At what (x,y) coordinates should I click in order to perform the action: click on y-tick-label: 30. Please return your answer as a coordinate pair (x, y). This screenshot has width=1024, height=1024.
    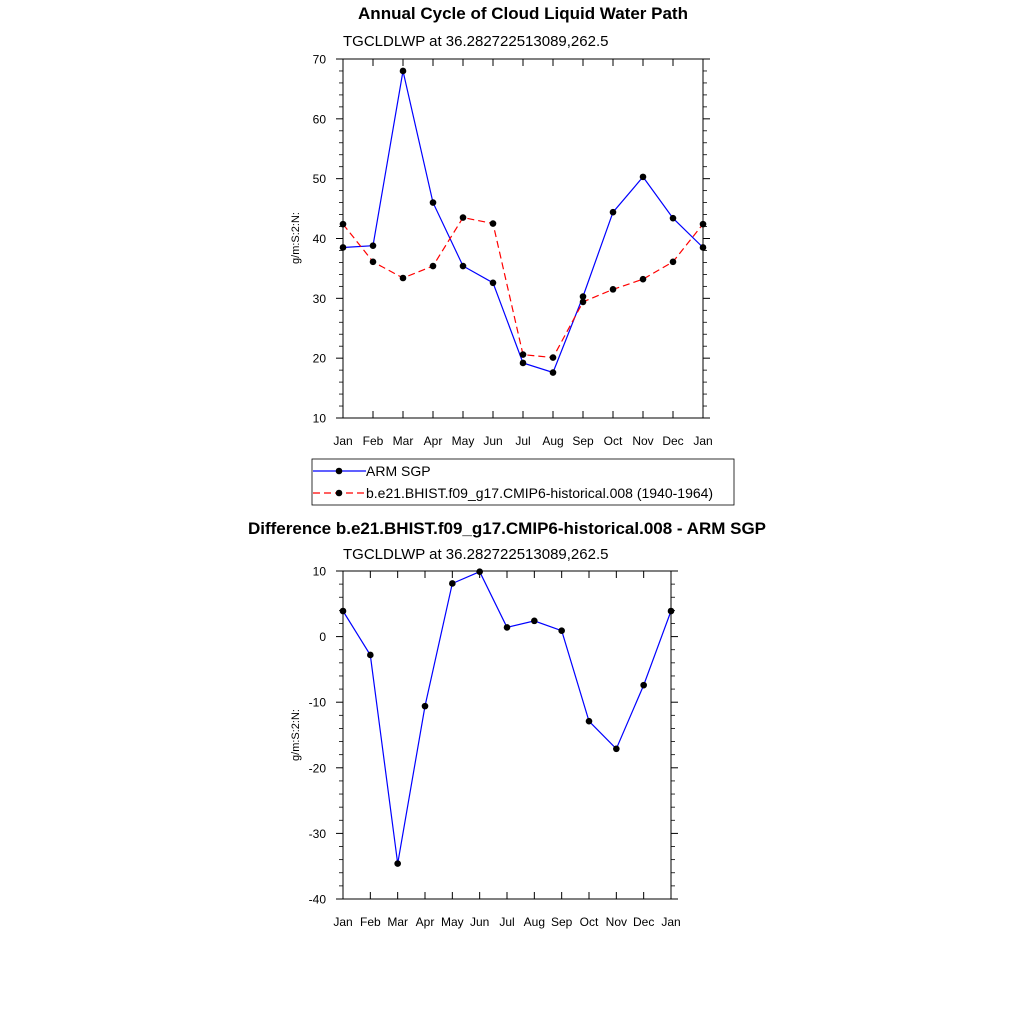
    Looking at the image, I should click on (320, 299).